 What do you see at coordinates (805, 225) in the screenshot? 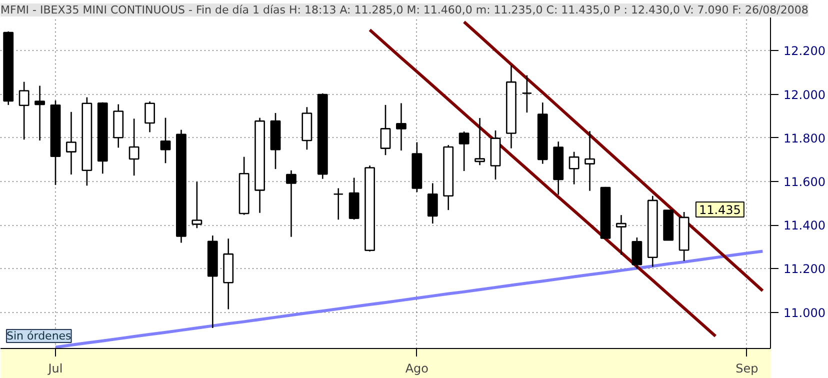
I see `y-tick-label: 11.400` at bounding box center [805, 225].